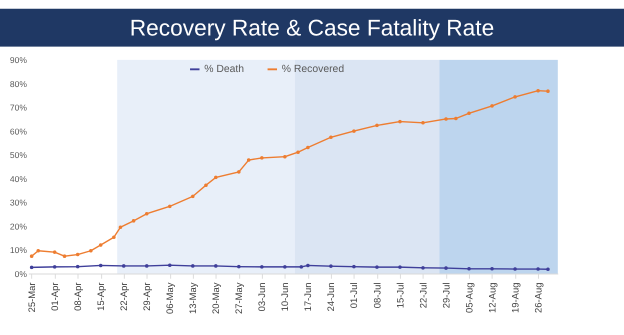 This screenshot has width=624, height=335. I want to click on x-tick-label: 24-Jun, so click(332, 297).